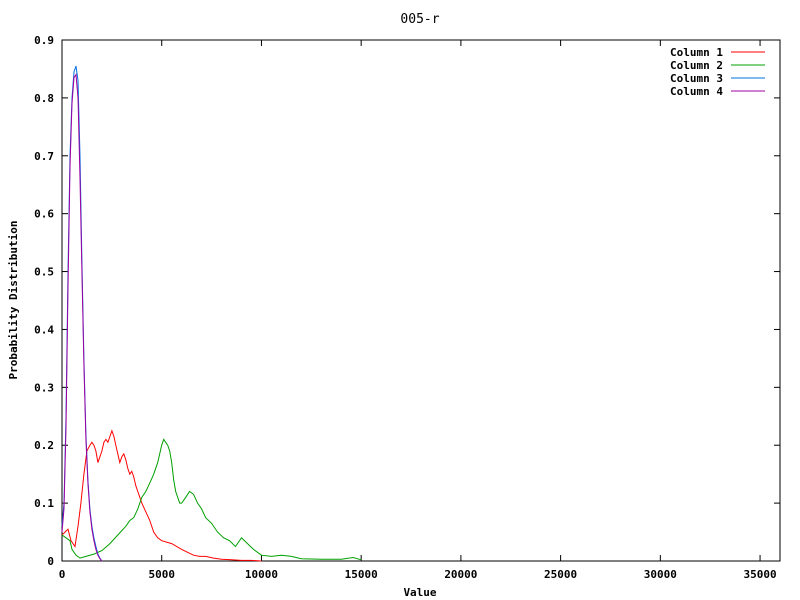  What do you see at coordinates (759, 574) in the screenshot?
I see `x-tick-label-7: 35000` at bounding box center [759, 574].